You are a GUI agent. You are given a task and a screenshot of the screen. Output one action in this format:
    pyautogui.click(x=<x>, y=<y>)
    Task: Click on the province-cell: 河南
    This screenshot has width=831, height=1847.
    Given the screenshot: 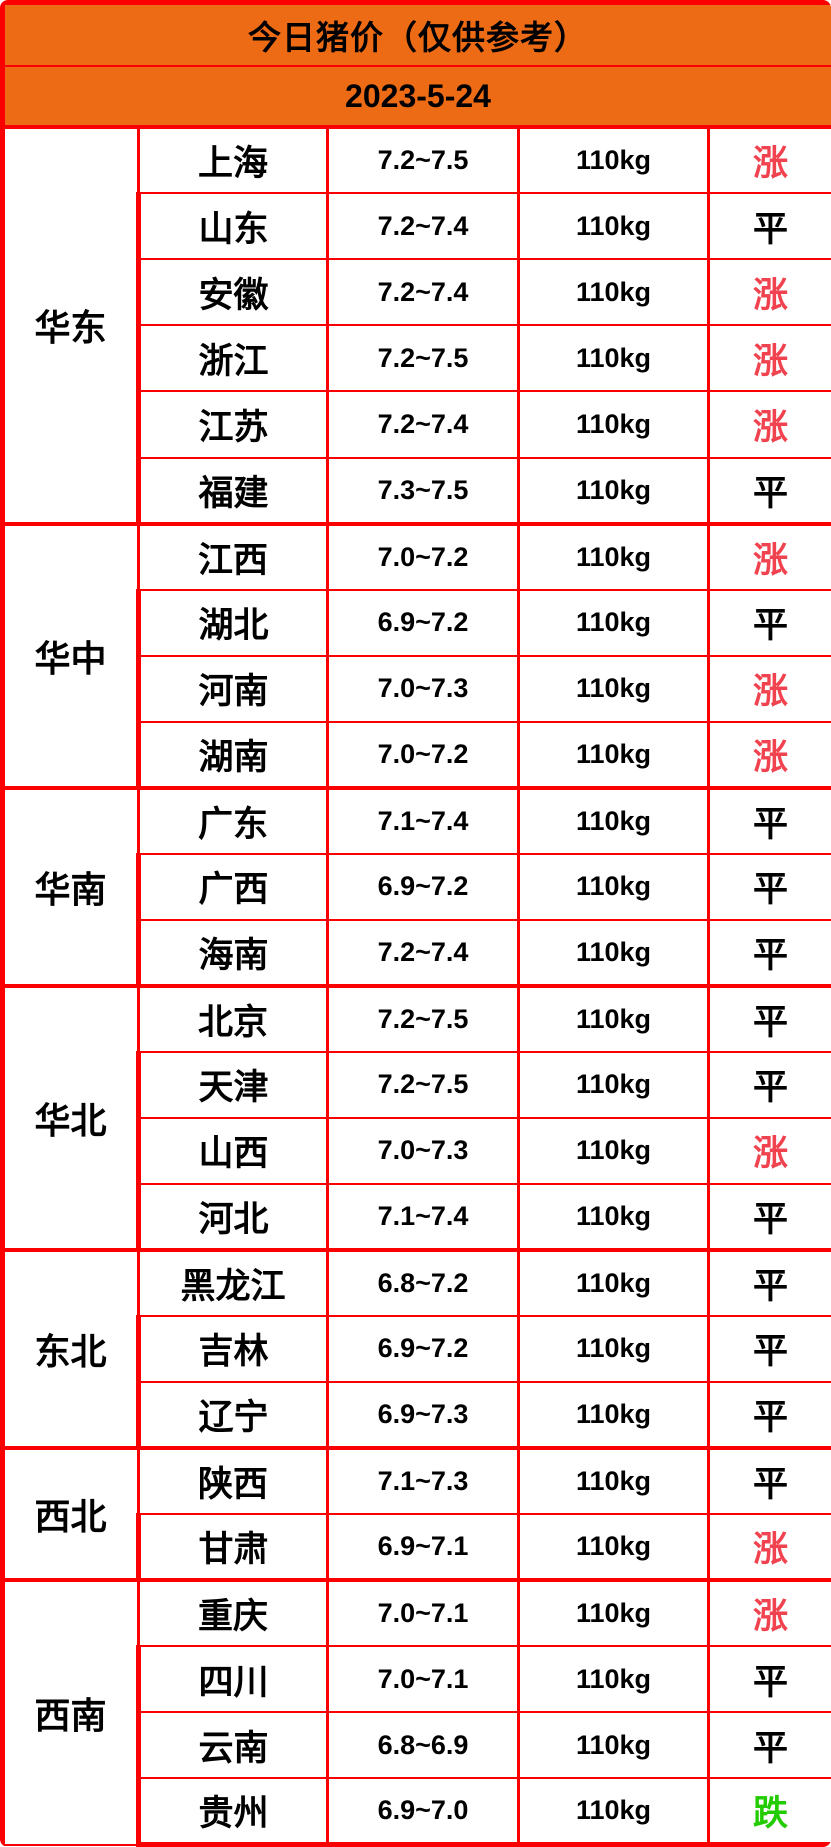 What is the action you would take?
    pyautogui.click(x=232, y=688)
    